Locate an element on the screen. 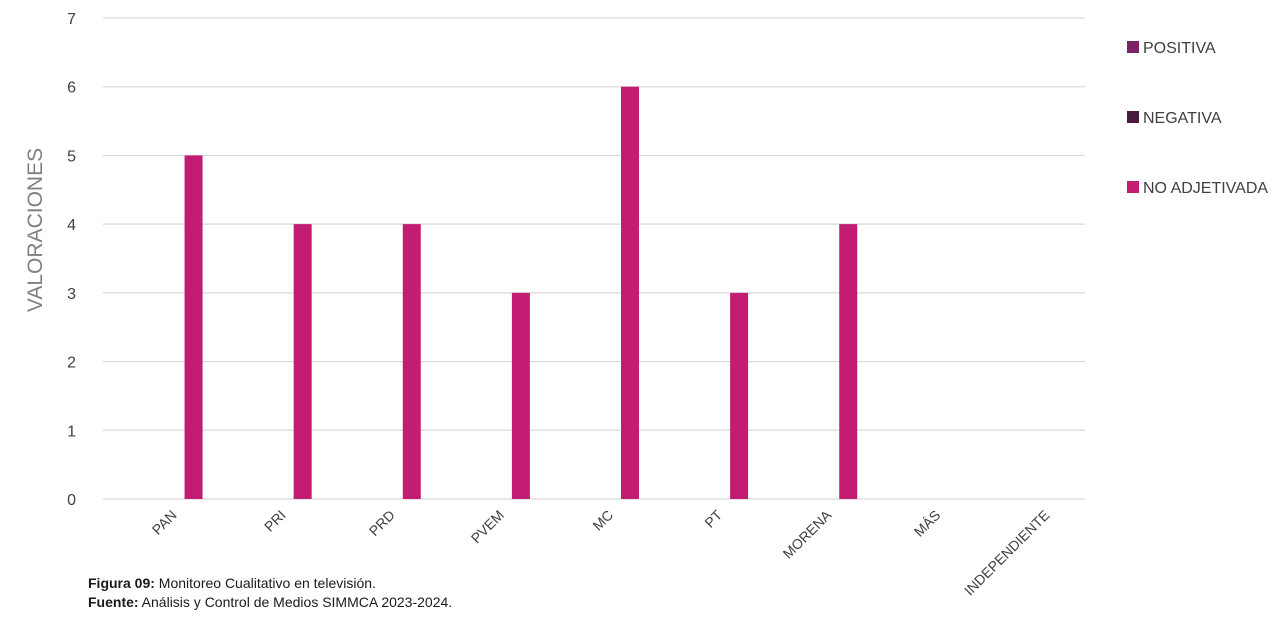 The height and width of the screenshot is (622, 1282). y-tick-label: 2 is located at coordinates (71, 363).